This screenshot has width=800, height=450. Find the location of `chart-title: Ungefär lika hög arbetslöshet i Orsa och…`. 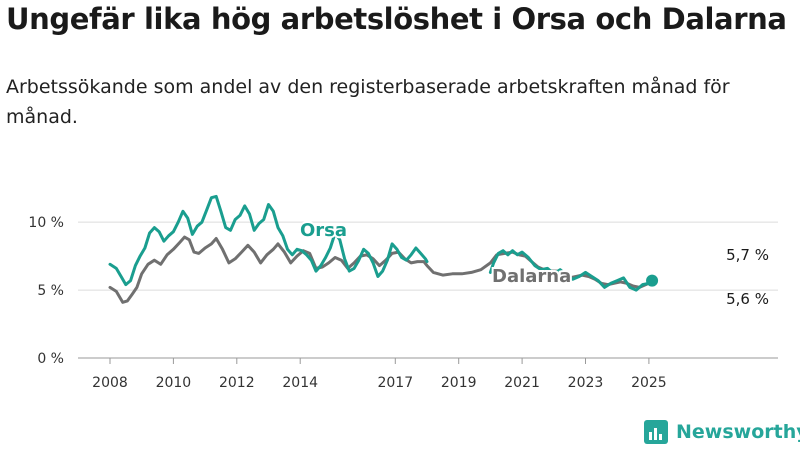

chart-title: Ungefär lika hög arbetslöshet i Orsa och… is located at coordinates (396, 19).